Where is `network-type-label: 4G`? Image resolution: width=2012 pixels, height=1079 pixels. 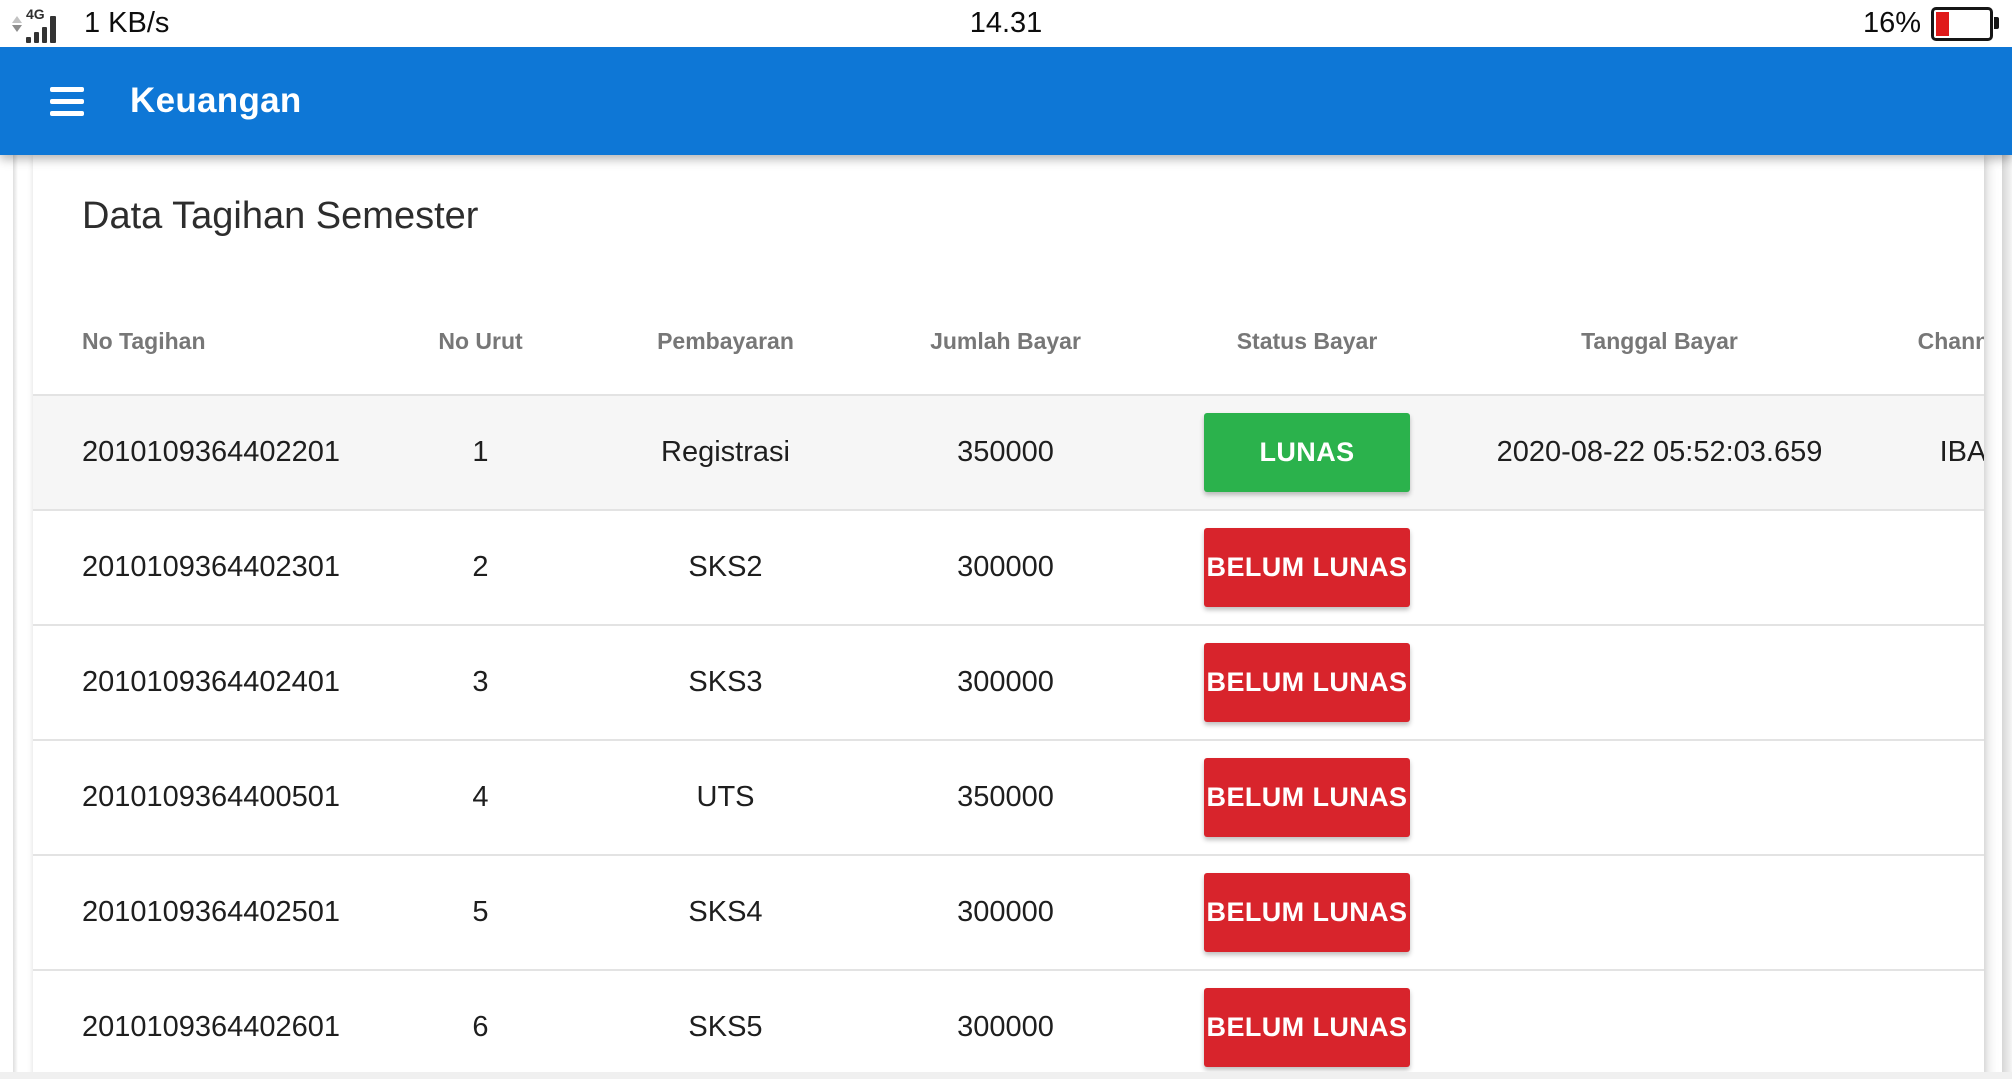 network-type-label: 4G is located at coordinates (35, 13).